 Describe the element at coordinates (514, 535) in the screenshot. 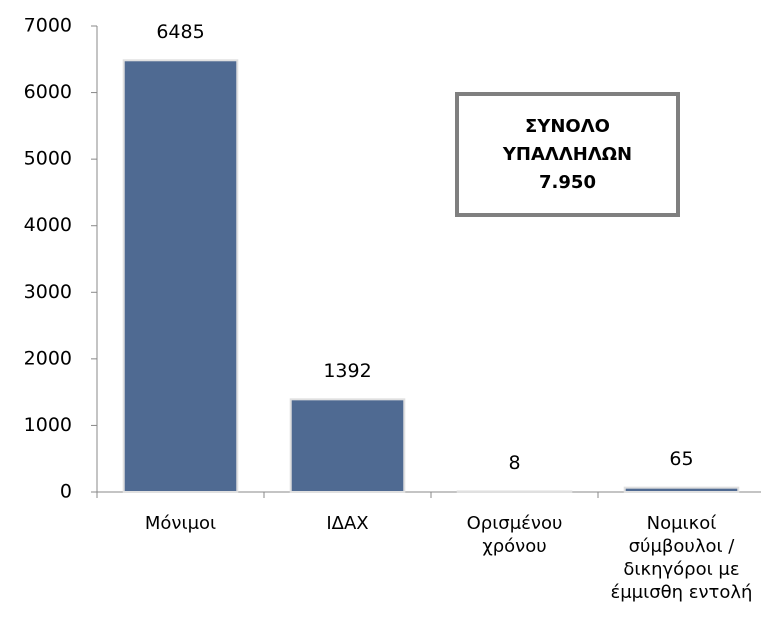

I see `x-tick-label: Ορισμένου χρόνου` at that location.